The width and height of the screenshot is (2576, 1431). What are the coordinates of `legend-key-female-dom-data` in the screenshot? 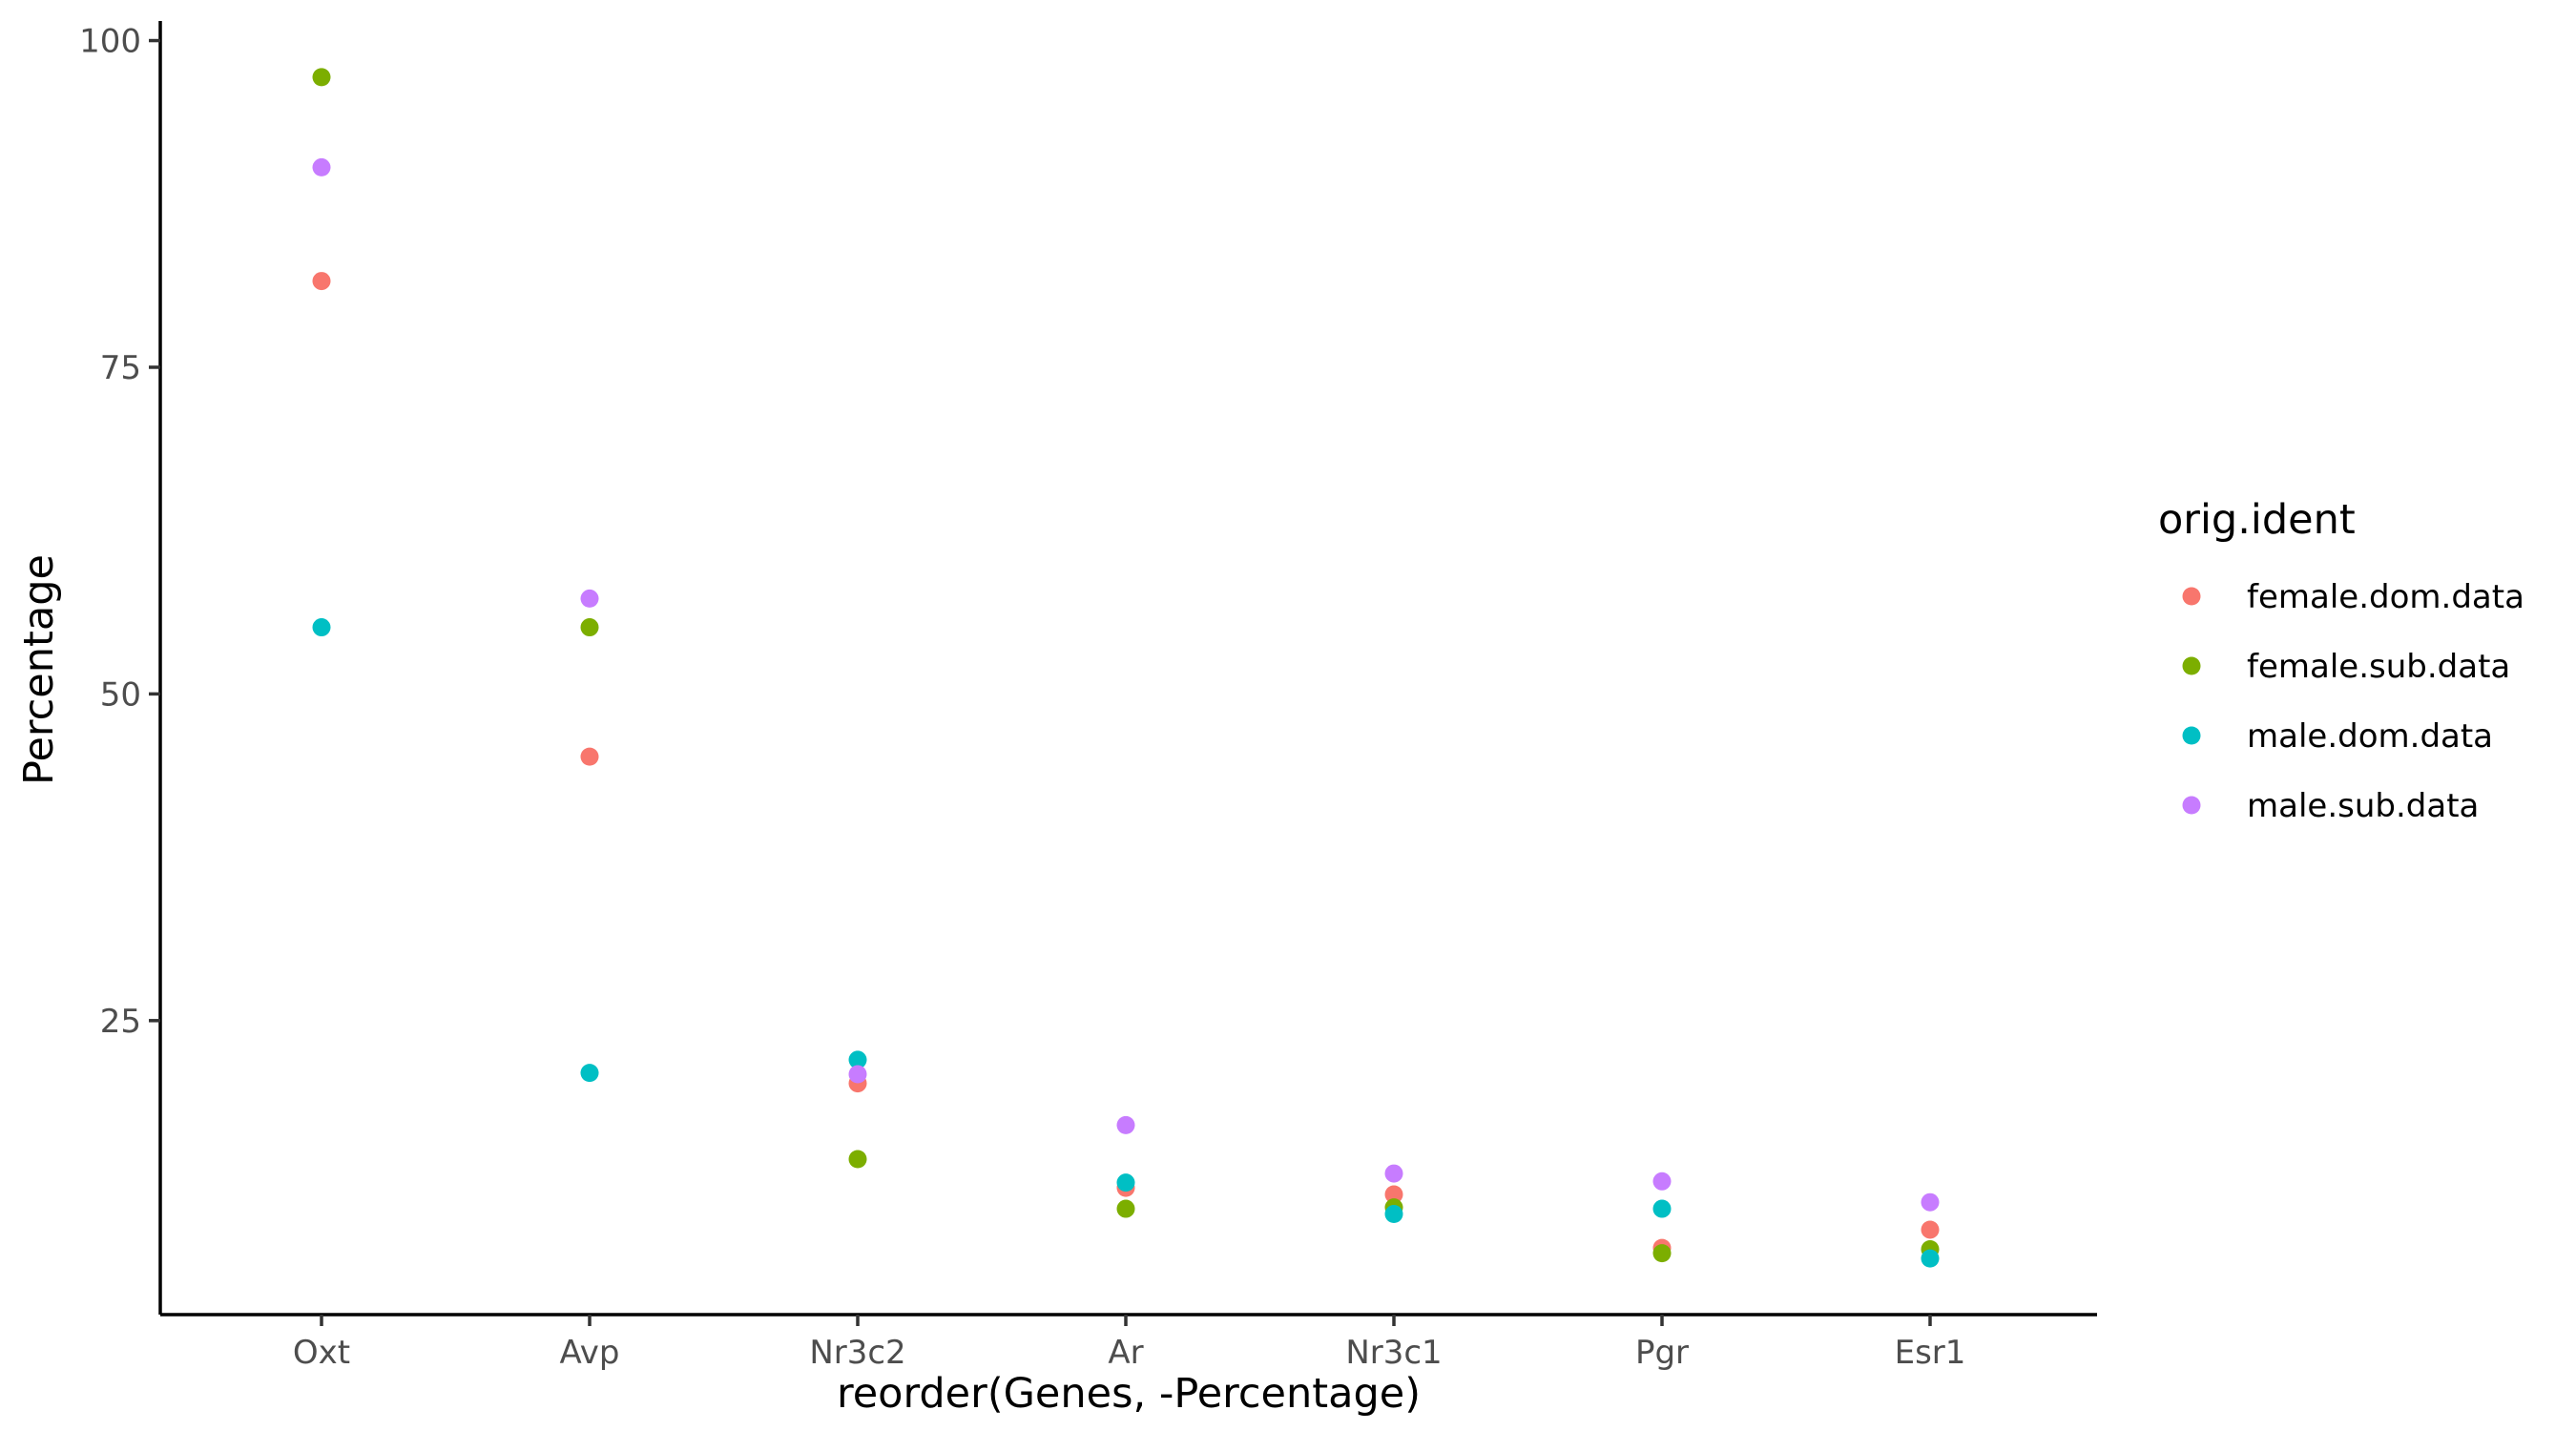 It's located at (2192, 597).